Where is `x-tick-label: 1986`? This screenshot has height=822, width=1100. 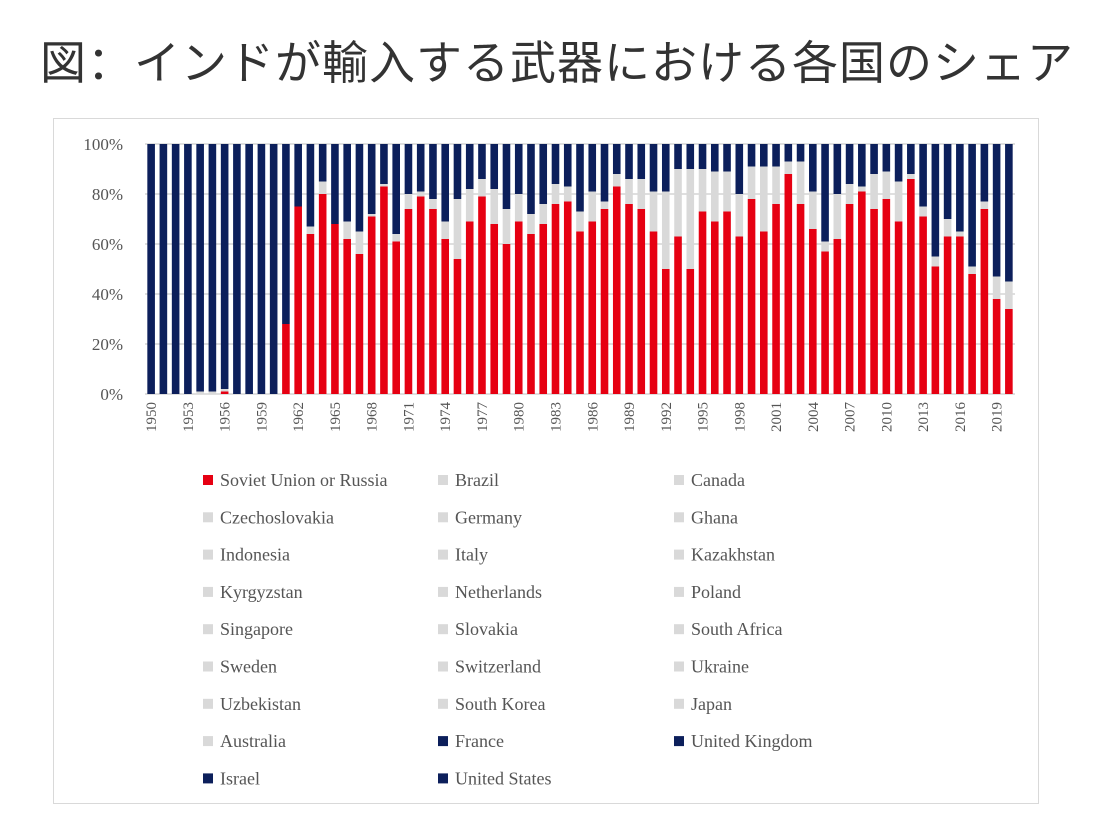 x-tick-label: 1986 is located at coordinates (593, 417).